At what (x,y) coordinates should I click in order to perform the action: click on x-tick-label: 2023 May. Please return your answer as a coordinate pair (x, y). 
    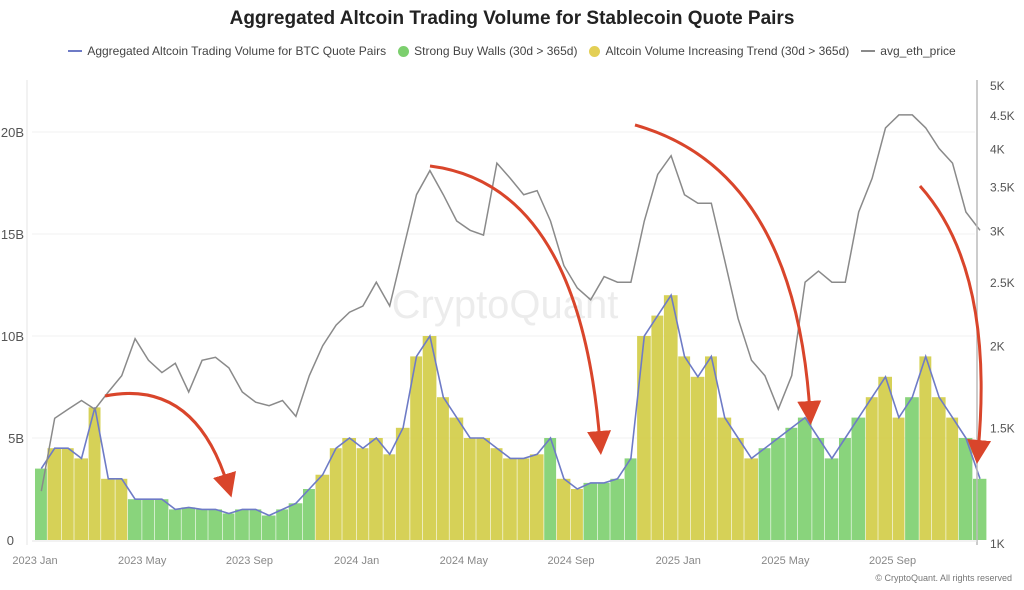
    Looking at the image, I should click on (142, 561).